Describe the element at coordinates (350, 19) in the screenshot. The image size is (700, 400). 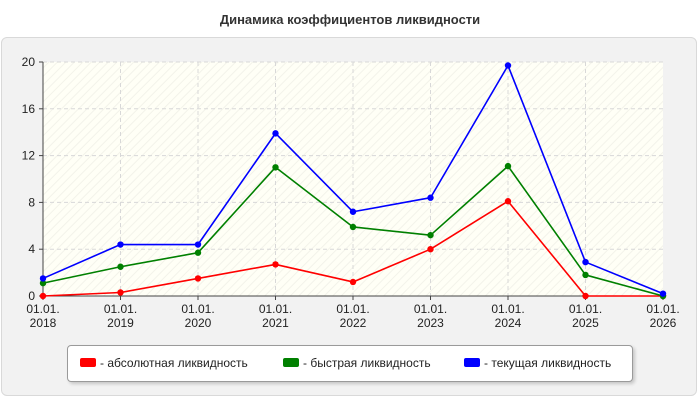
I see `chart-title: Динамика коэффициентов ликвидности` at that location.